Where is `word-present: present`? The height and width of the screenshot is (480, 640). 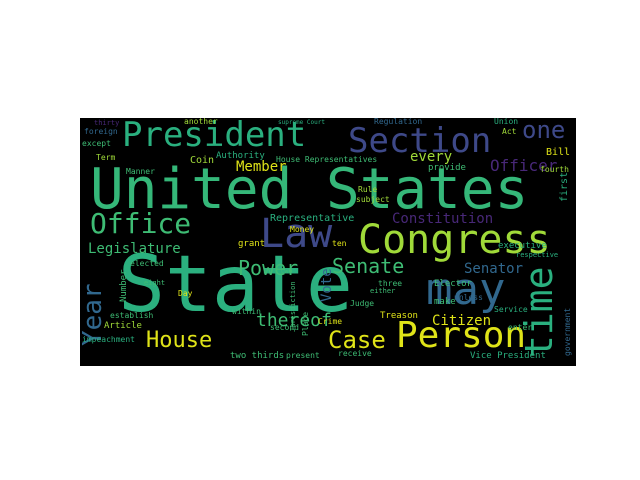 word-present: present is located at coordinates (303, 355).